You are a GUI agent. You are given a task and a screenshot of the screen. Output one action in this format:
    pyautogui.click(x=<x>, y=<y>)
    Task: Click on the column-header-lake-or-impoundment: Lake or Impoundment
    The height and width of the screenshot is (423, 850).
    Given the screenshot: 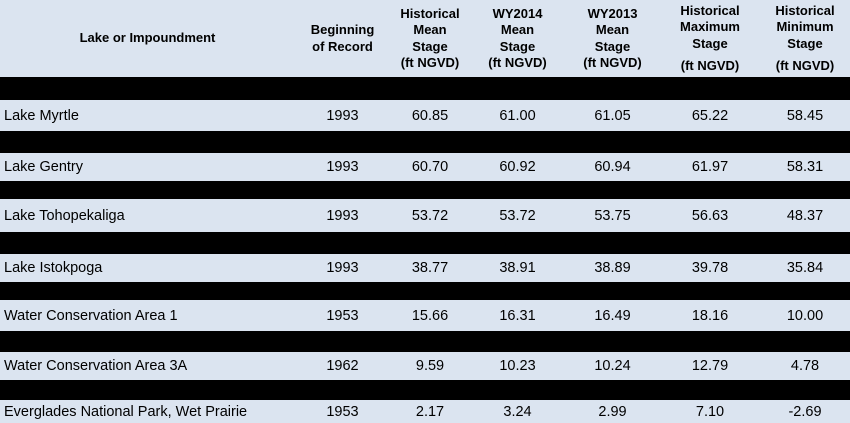 What is the action you would take?
    pyautogui.click(x=147, y=38)
    